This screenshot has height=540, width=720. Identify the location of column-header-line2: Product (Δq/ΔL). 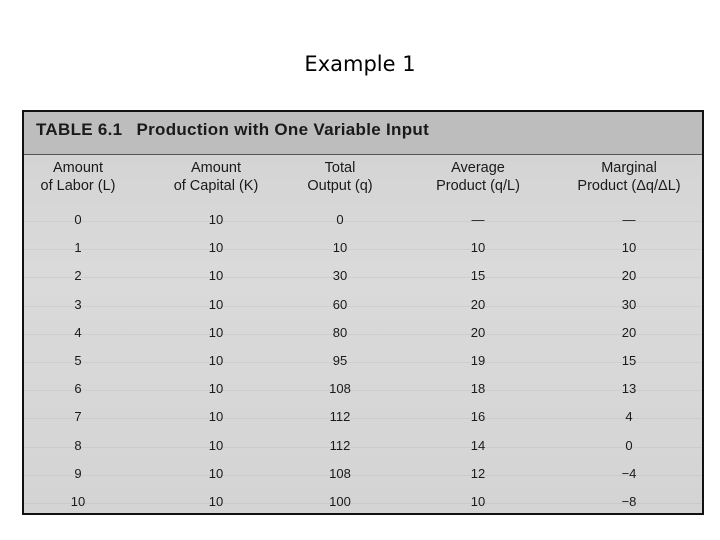
(629, 186).